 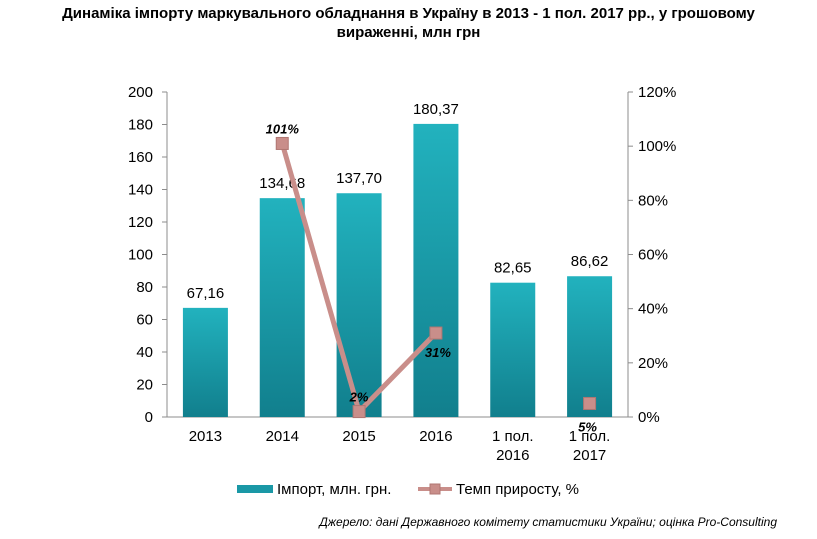 I want to click on y-left-tick-label: 200, so click(x=140, y=92).